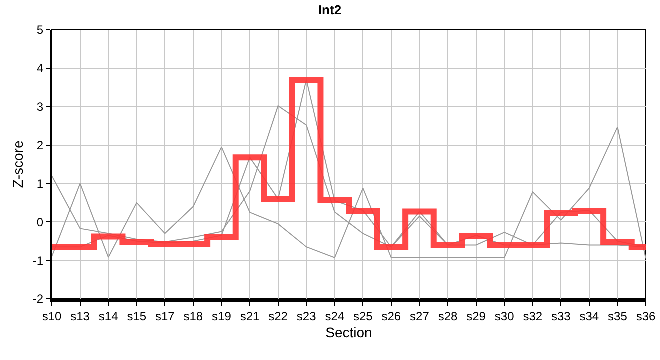 The height and width of the screenshot is (360, 660). I want to click on y-tick-label: -1, so click(38, 261).